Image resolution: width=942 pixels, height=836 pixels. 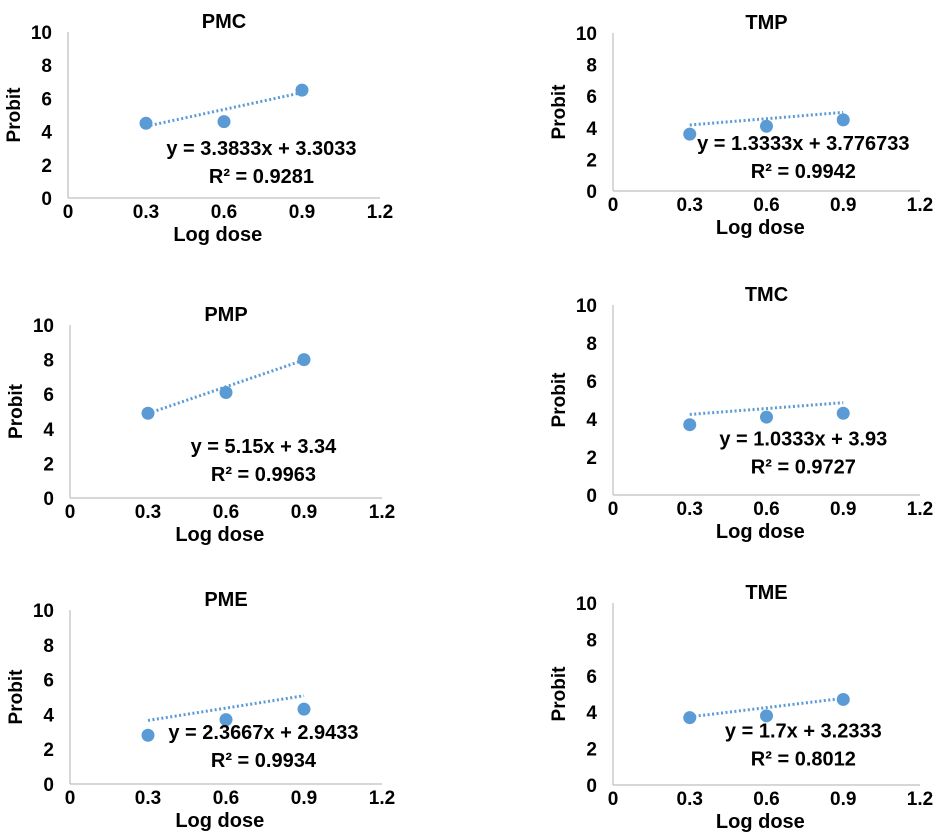 What do you see at coordinates (766, 23) in the screenshot?
I see `chart-title: TMP` at bounding box center [766, 23].